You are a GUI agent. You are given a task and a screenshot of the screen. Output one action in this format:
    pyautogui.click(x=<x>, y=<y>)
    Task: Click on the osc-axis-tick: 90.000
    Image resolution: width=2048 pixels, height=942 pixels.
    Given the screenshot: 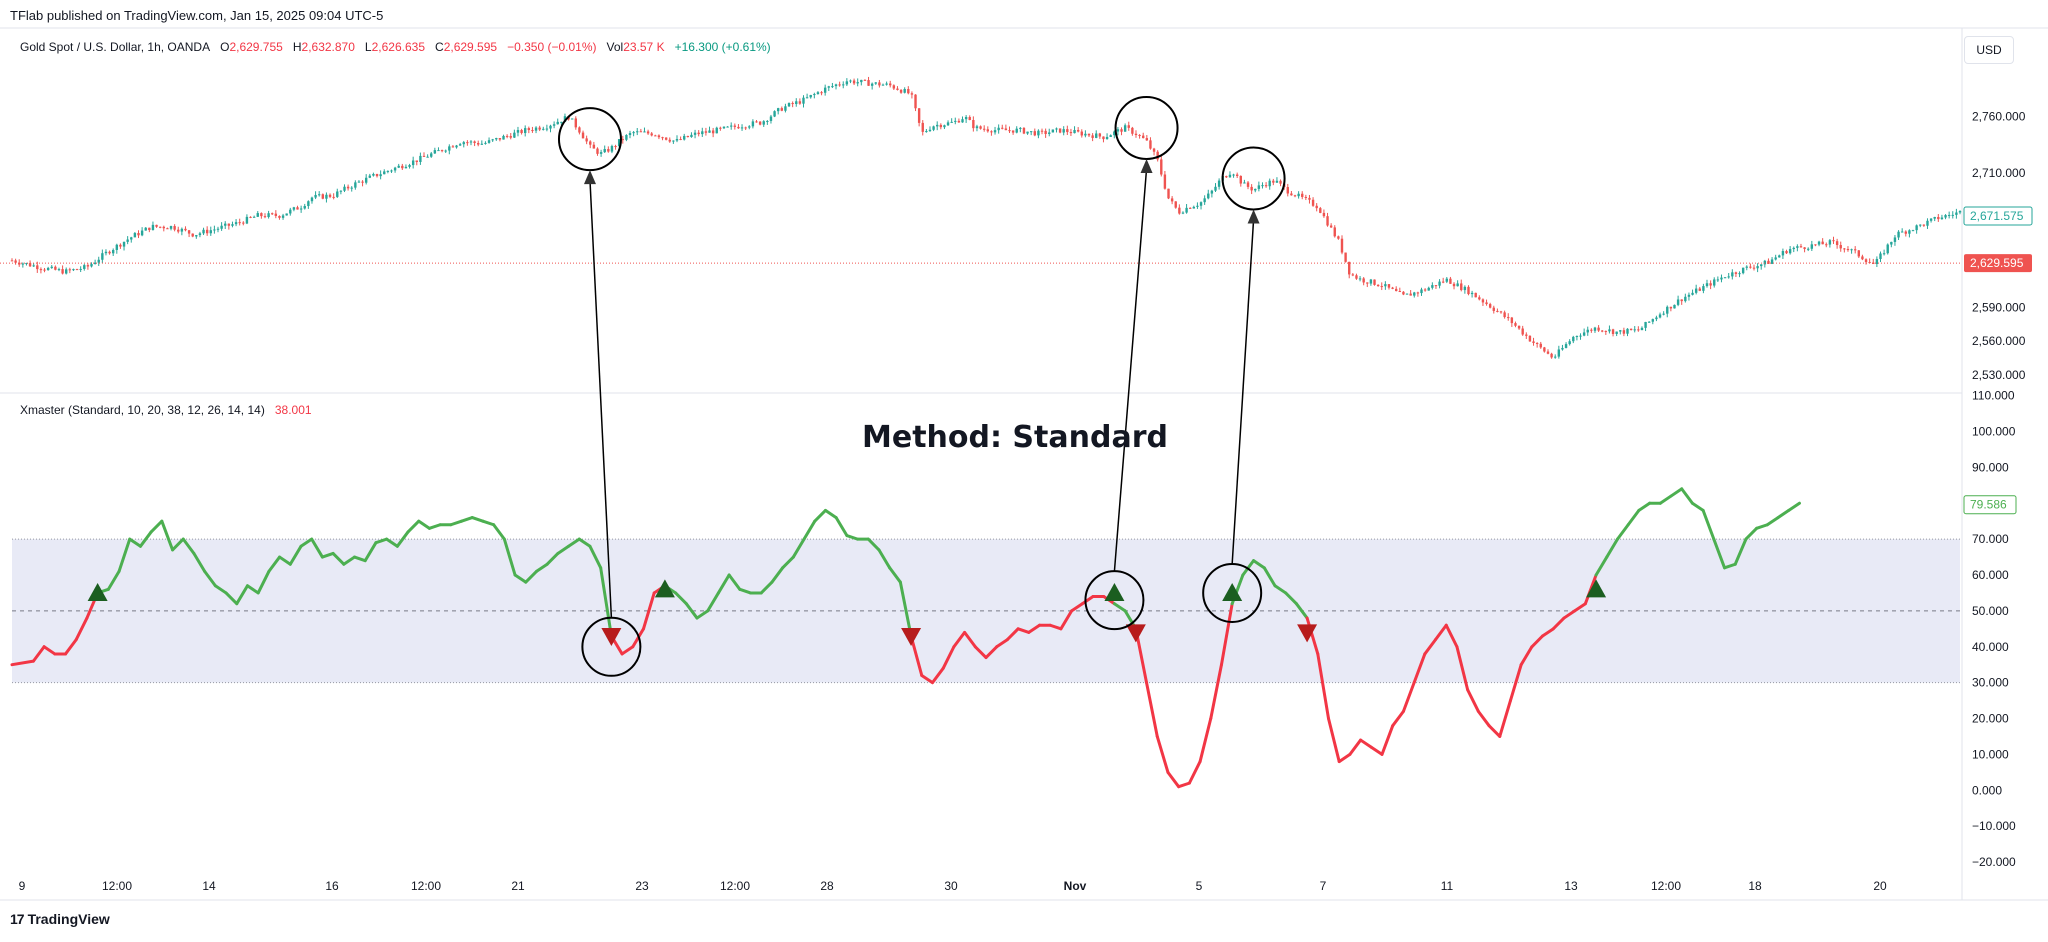 What is the action you would take?
    pyautogui.click(x=1990, y=467)
    